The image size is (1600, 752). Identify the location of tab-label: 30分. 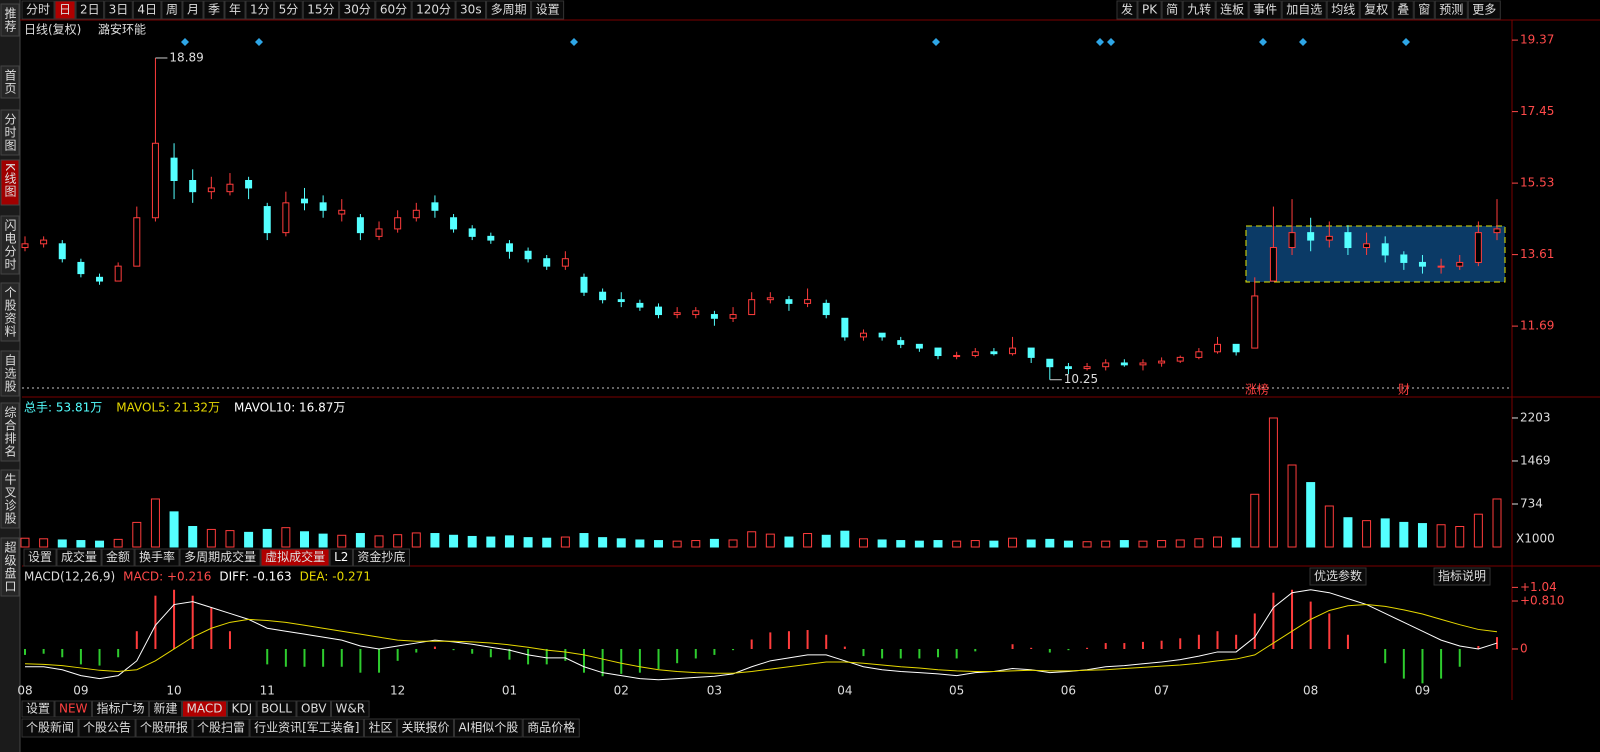
(357, 10).